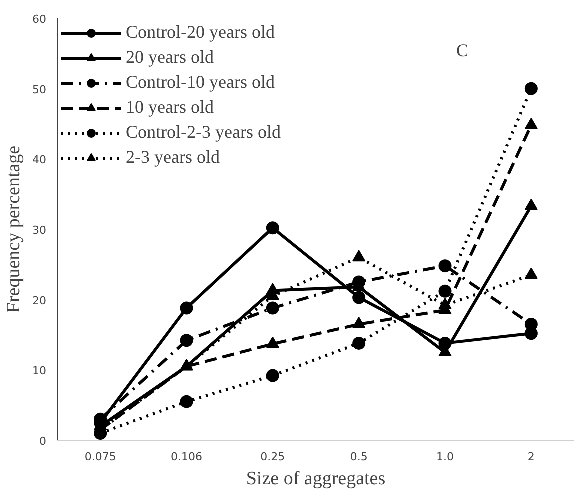 The image size is (584, 492). What do you see at coordinates (200, 82) in the screenshot?
I see `legend-label: Control-10 years old` at bounding box center [200, 82].